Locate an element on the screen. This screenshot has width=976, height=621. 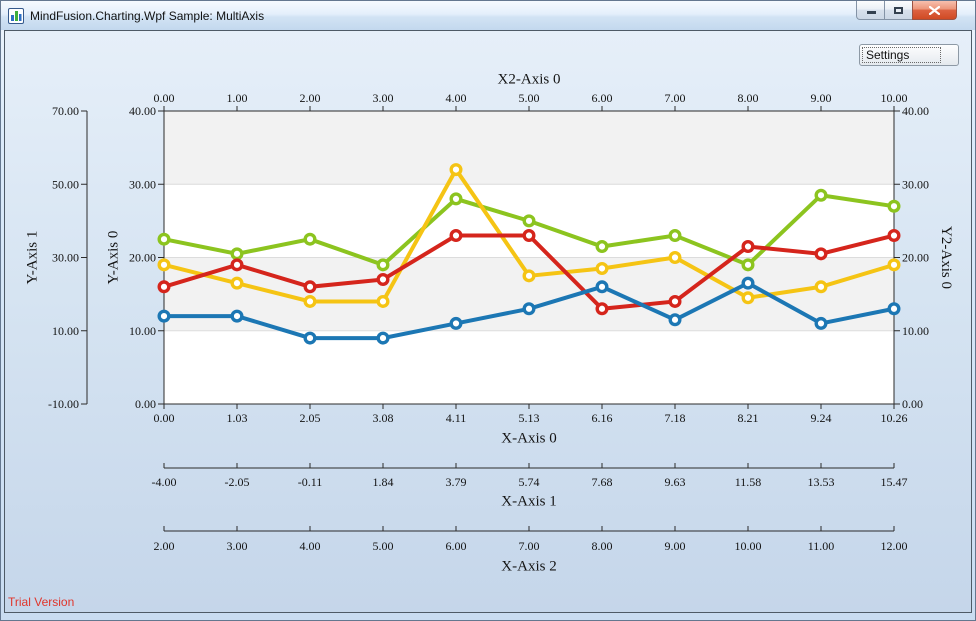
y2_axis_0-tick-label: 0.00 is located at coordinates (912, 404).